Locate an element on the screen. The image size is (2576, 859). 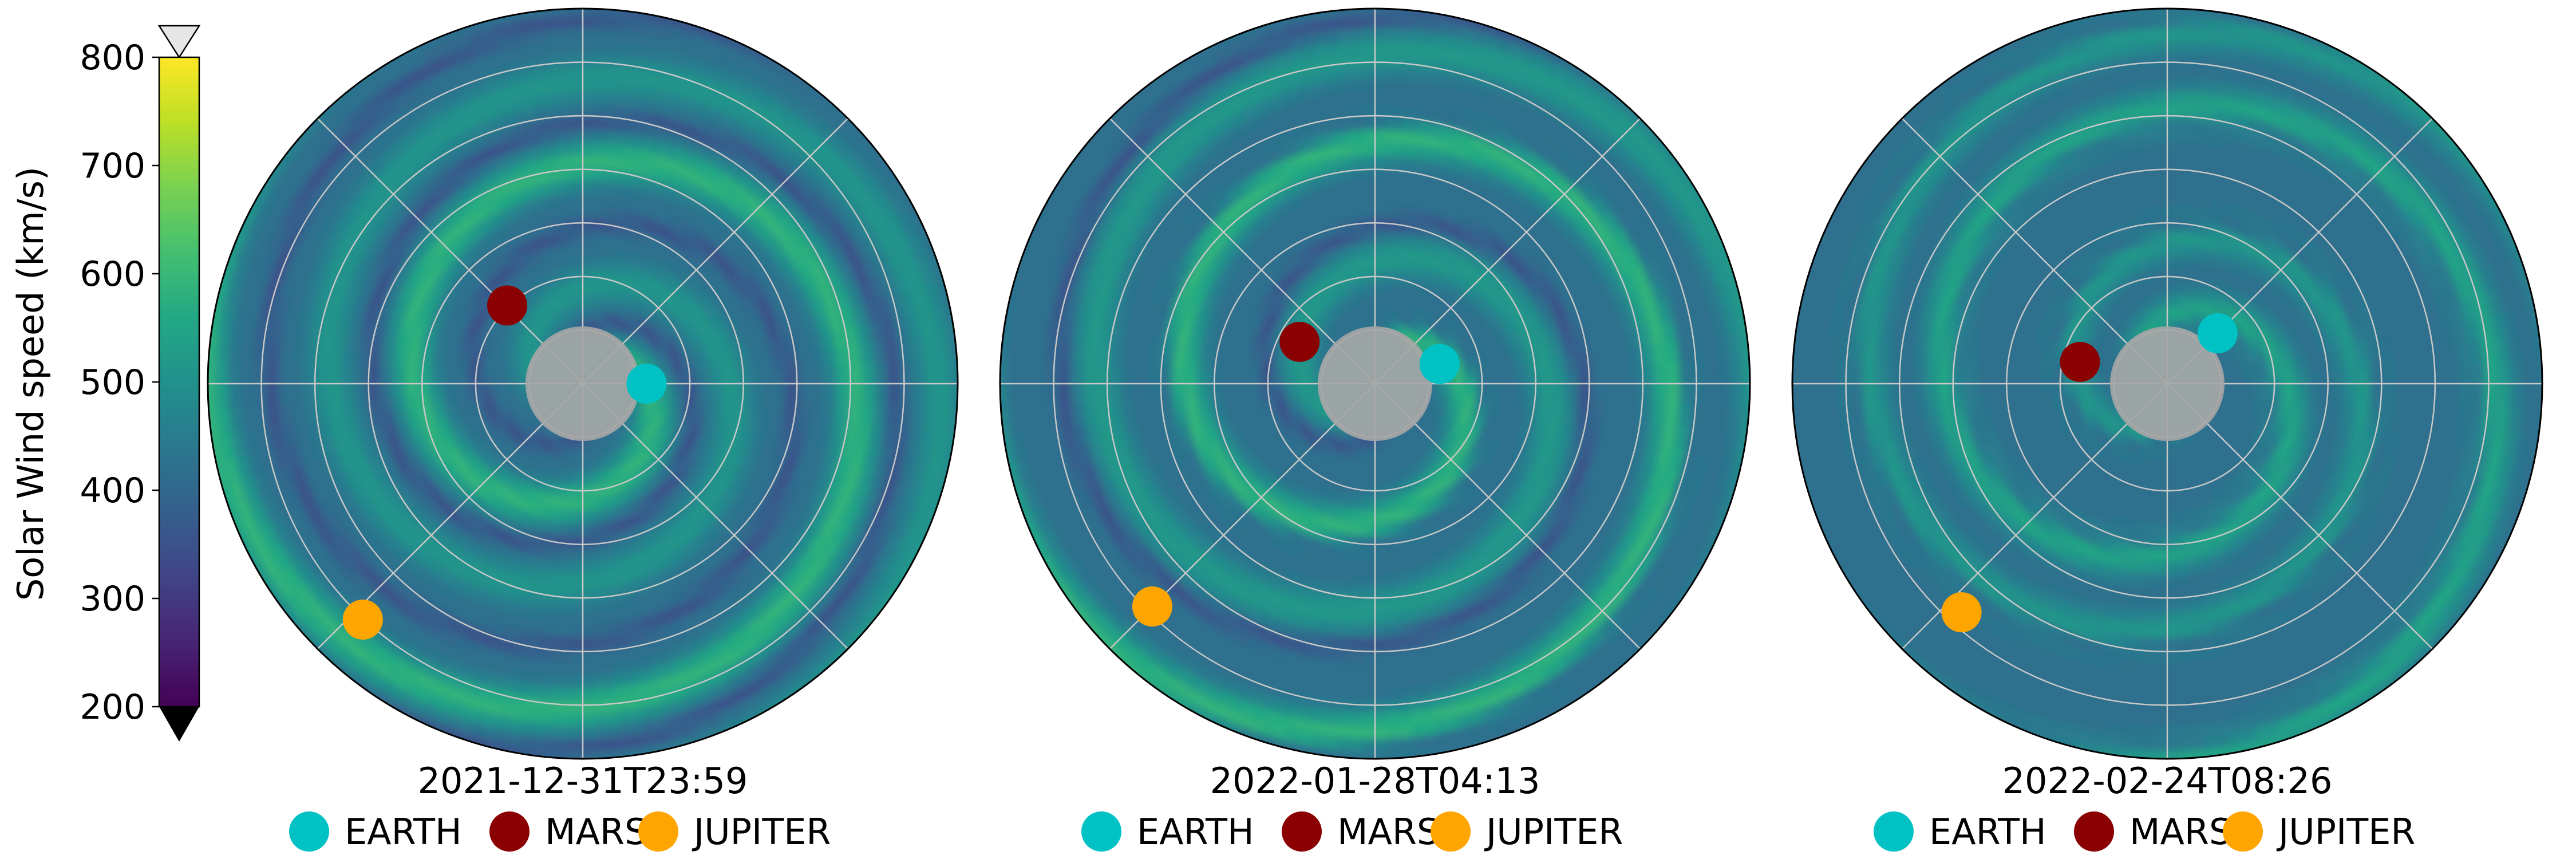
colorbar-tick-label: 800 is located at coordinates (112, 58).